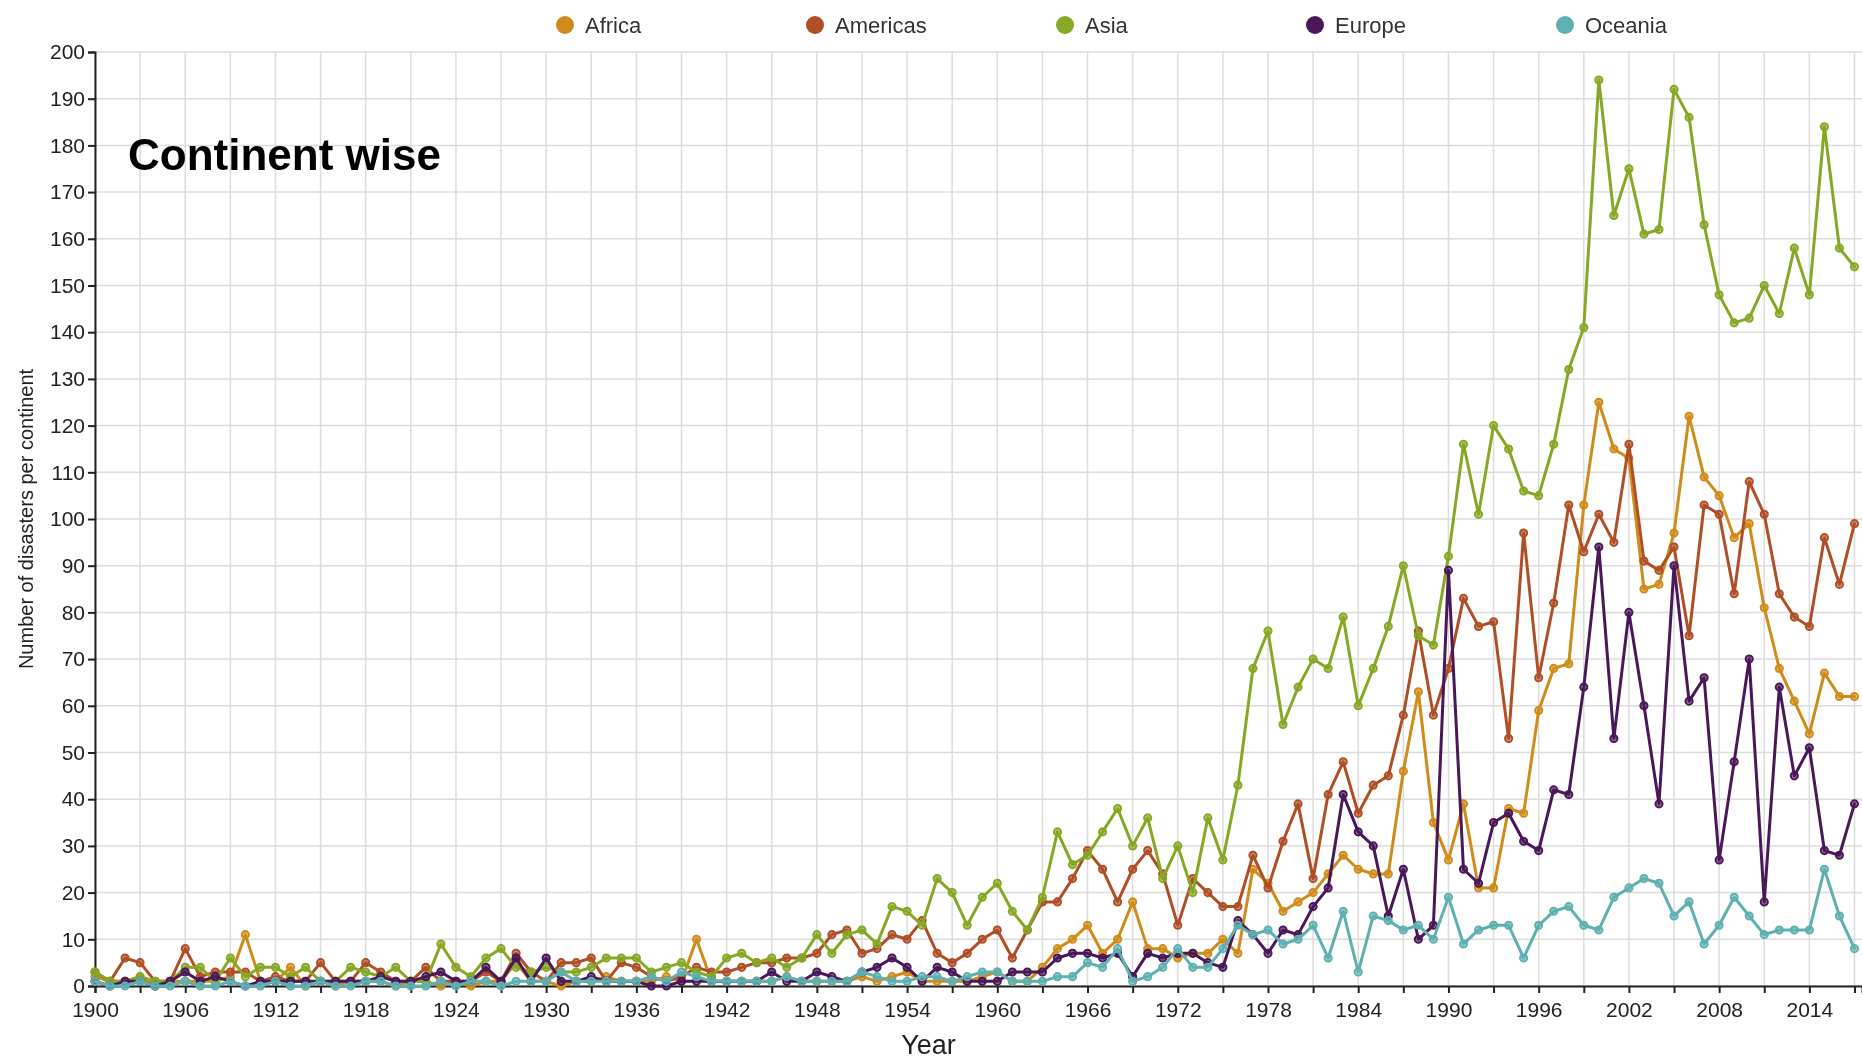  What do you see at coordinates (73, 752) in the screenshot?
I see `y-tick-label: 50` at bounding box center [73, 752].